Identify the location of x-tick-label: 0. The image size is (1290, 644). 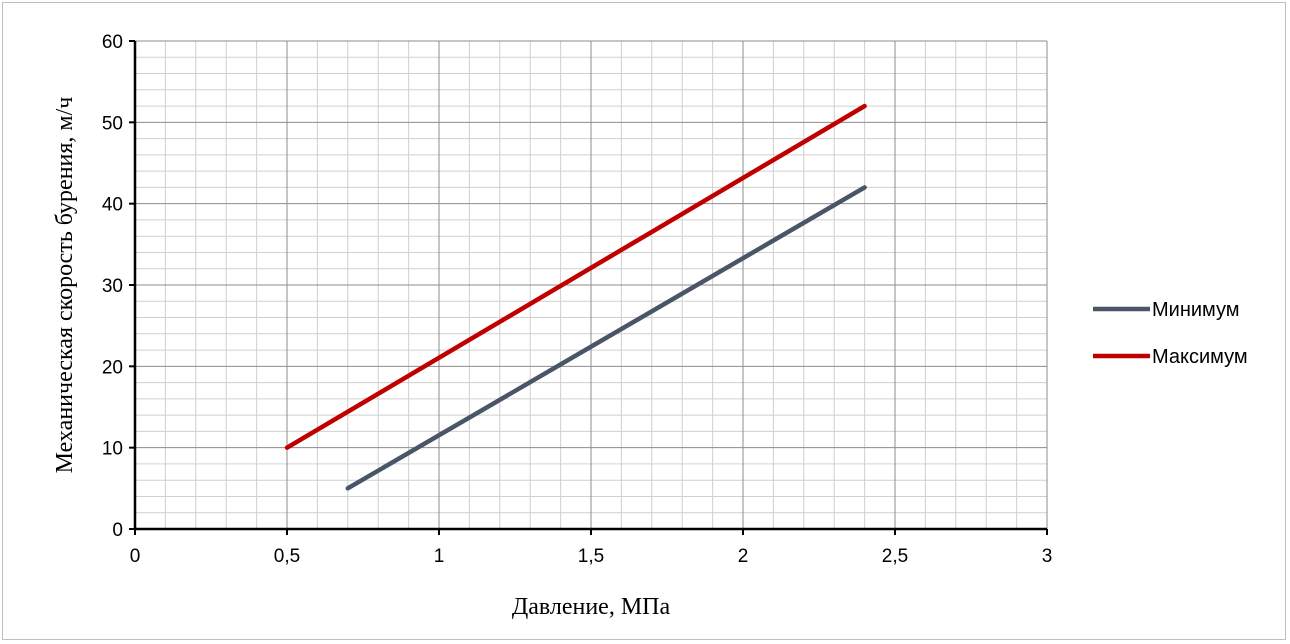
(135, 556).